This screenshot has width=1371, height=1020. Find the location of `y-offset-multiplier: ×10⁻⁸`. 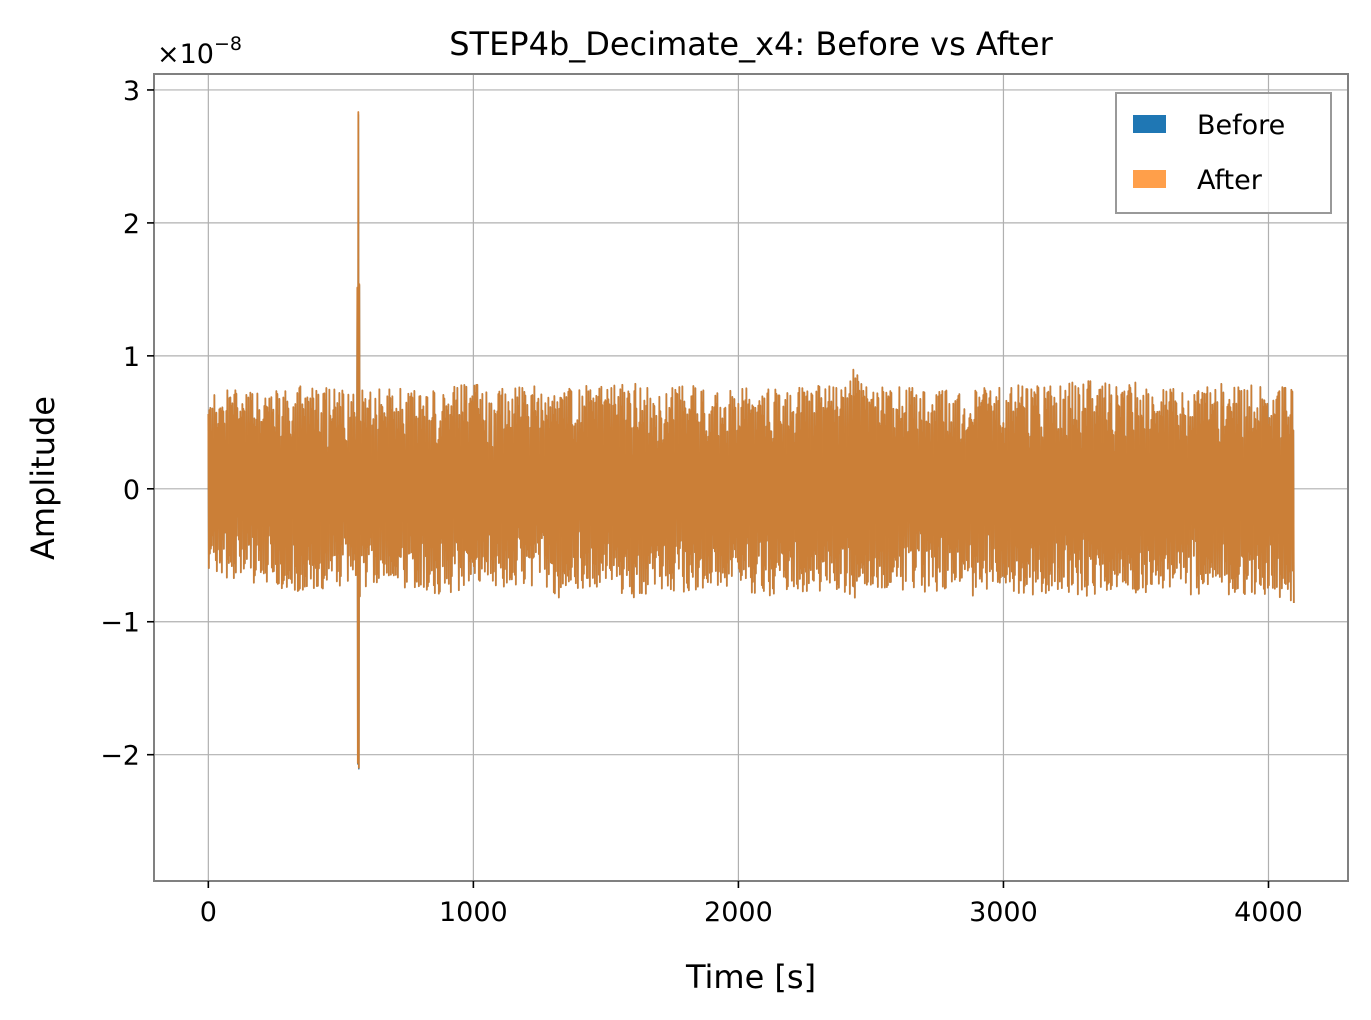

y-offset-multiplier: ×10⁻⁸ is located at coordinates (199, 51).